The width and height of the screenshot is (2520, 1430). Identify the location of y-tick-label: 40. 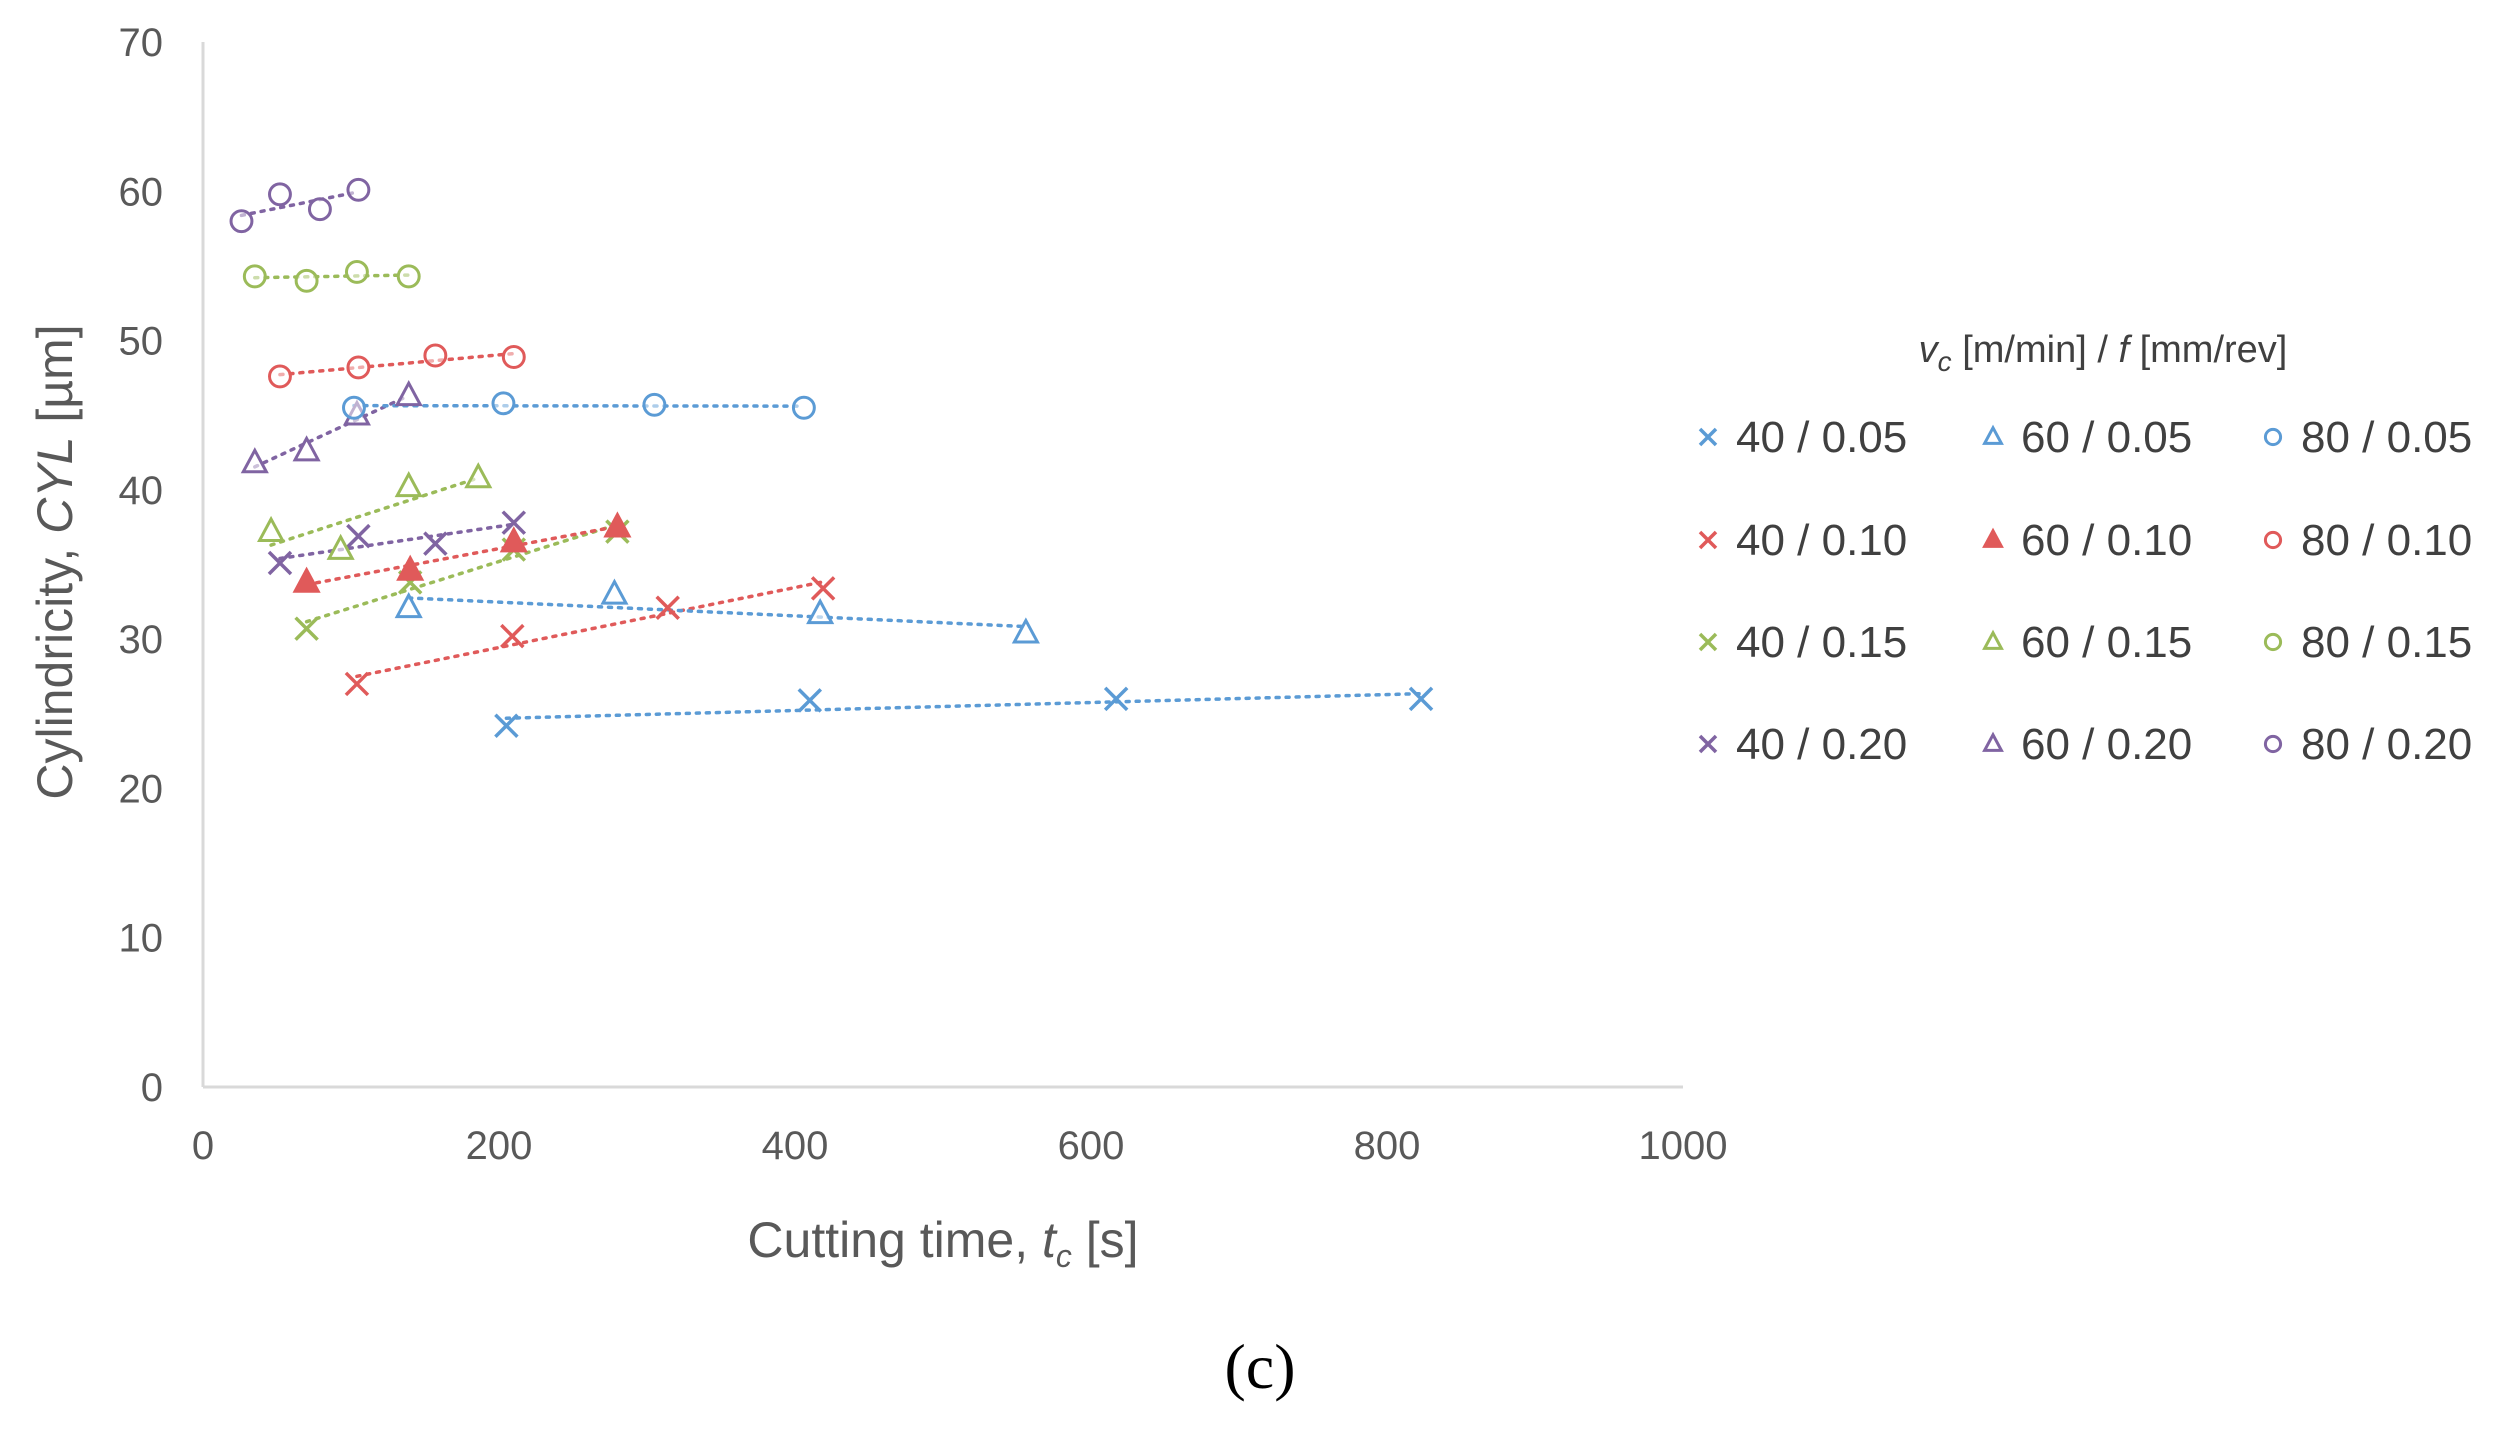
(141, 491).